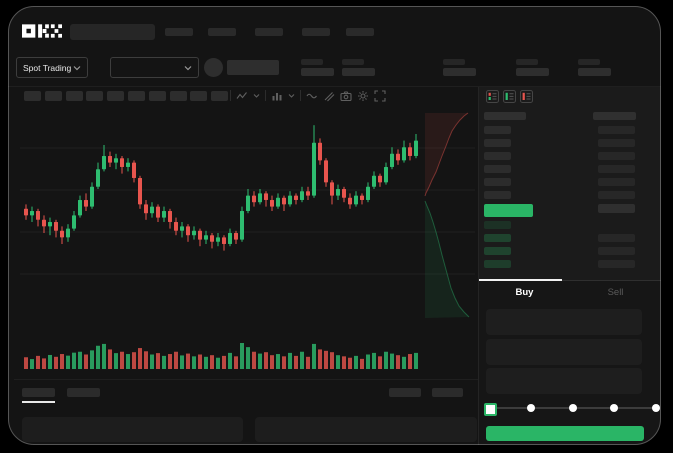 The image size is (673, 453). Describe the element at coordinates (447, 215) in the screenshot. I see `depth-overlay` at that location.